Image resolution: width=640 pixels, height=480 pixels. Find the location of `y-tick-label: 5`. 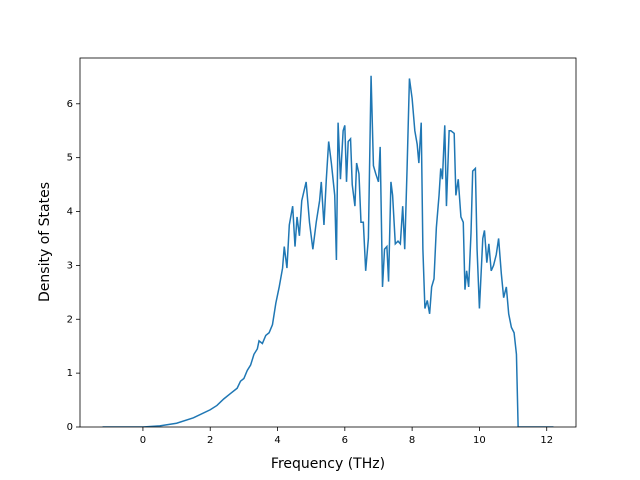

y-tick-label: 5 is located at coordinates (70, 158).